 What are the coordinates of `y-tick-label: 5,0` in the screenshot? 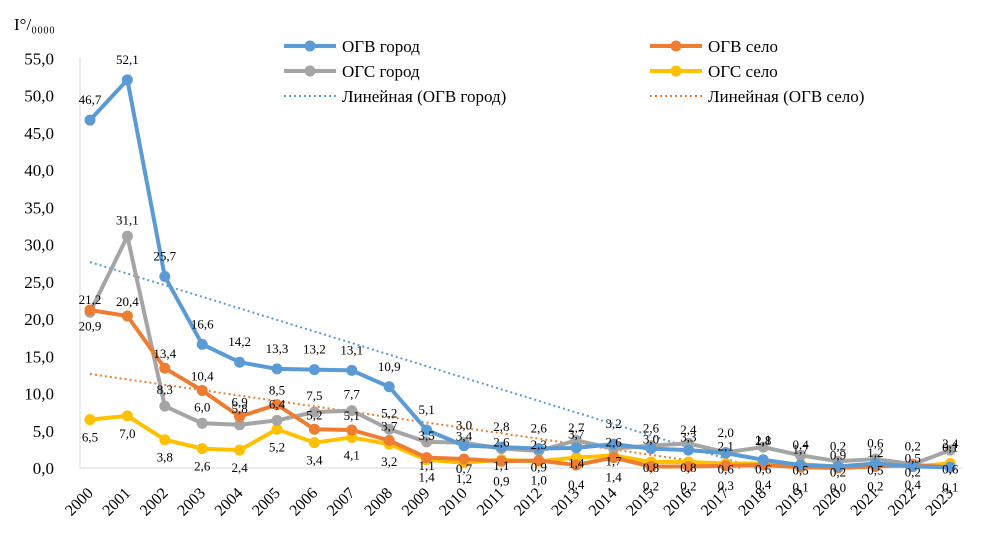 It's located at (43, 431).